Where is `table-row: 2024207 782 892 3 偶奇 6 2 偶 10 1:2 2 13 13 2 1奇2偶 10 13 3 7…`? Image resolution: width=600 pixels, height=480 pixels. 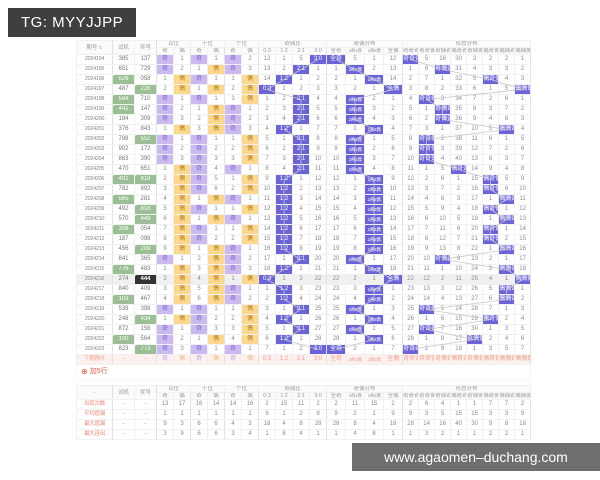
table-row: 2024207 782 892 3 偶奇 6 2 偶 10 1:2 2 13 13 2 1奇2偶 10 13 3 7… is located at coordinates (304, 189).